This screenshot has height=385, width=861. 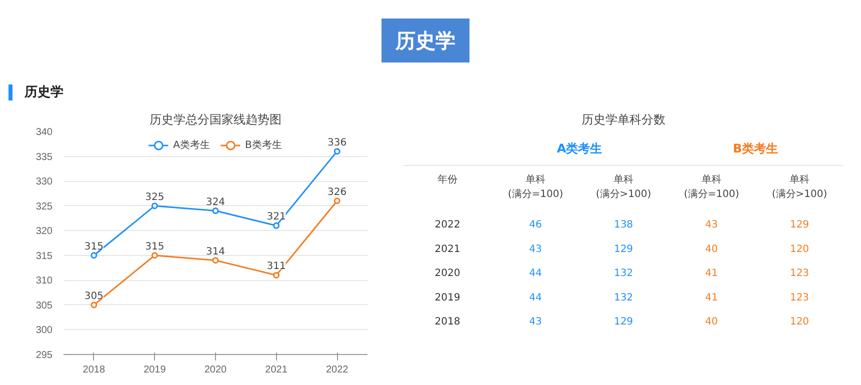 What do you see at coordinates (154, 197) in the screenshot?
I see `data-label: 325` at bounding box center [154, 197].